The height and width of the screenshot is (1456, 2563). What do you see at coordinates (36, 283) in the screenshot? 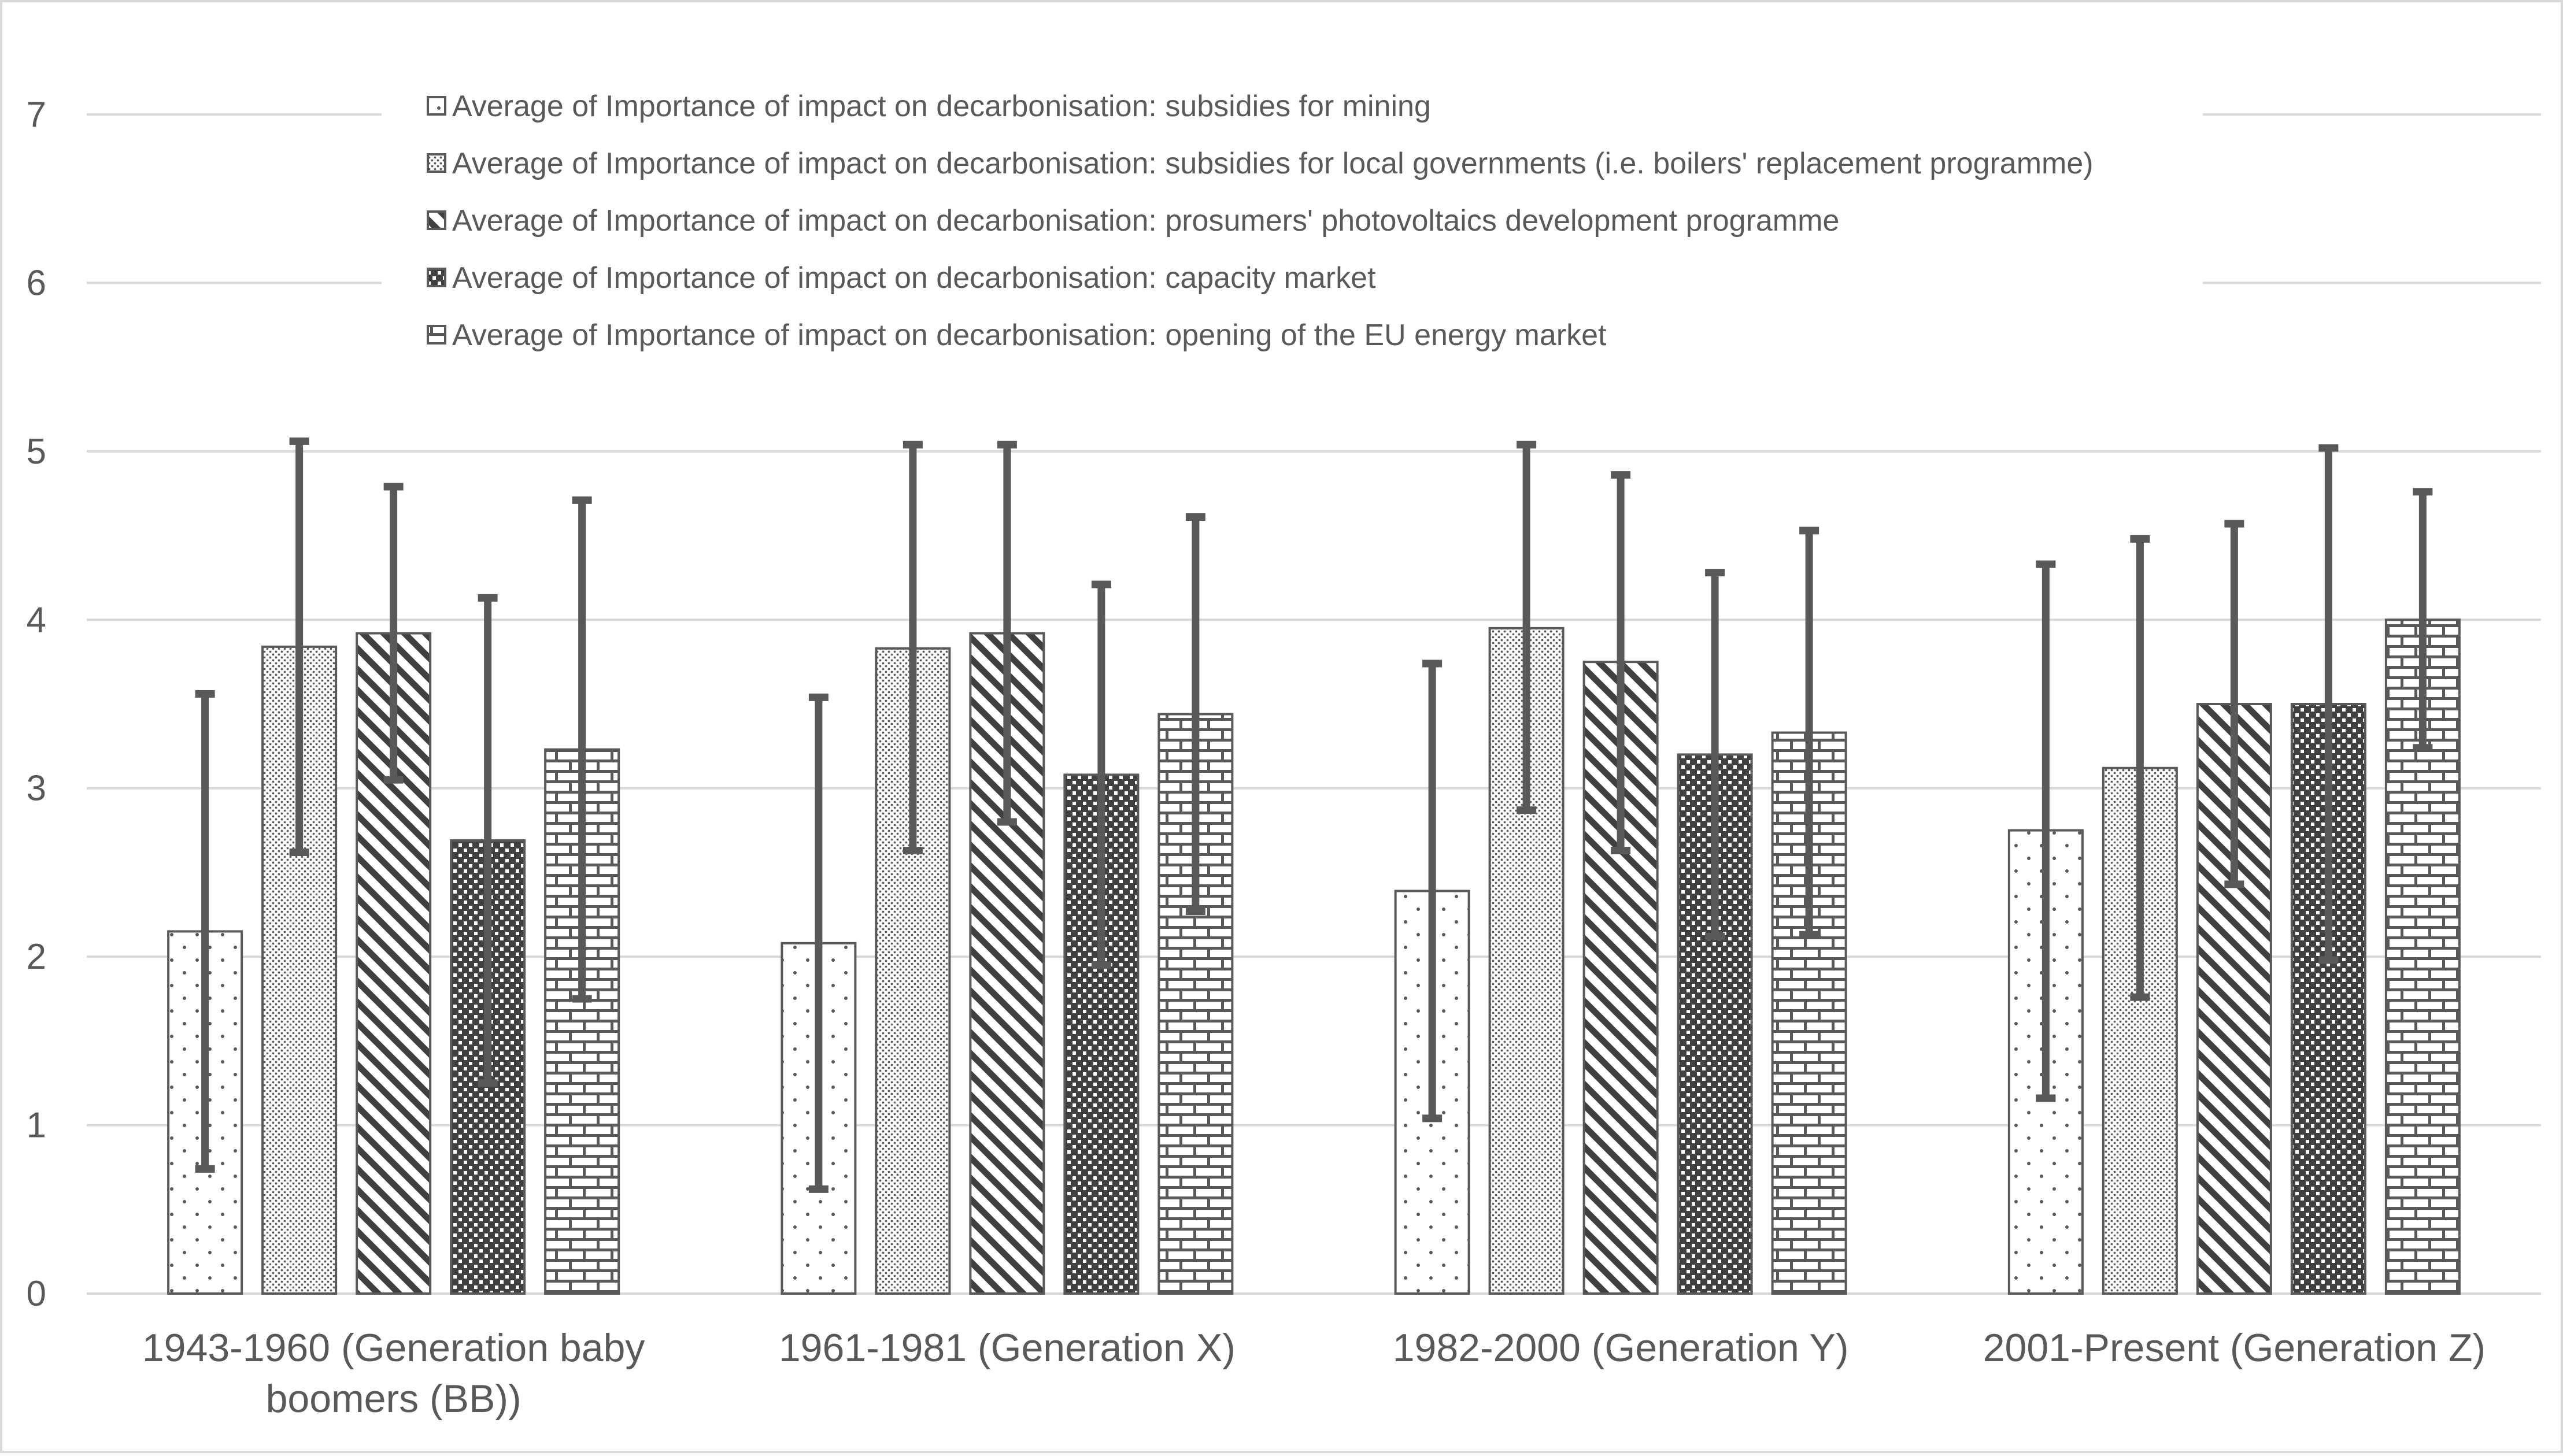
I see `y-tick-label: 6` at bounding box center [36, 283].